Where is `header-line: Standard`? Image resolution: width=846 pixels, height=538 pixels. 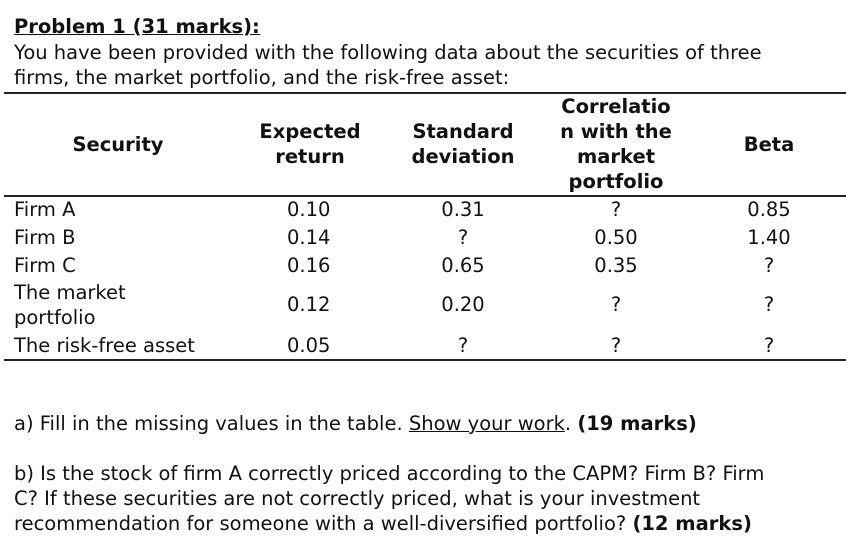 header-line: Standard is located at coordinates (463, 131).